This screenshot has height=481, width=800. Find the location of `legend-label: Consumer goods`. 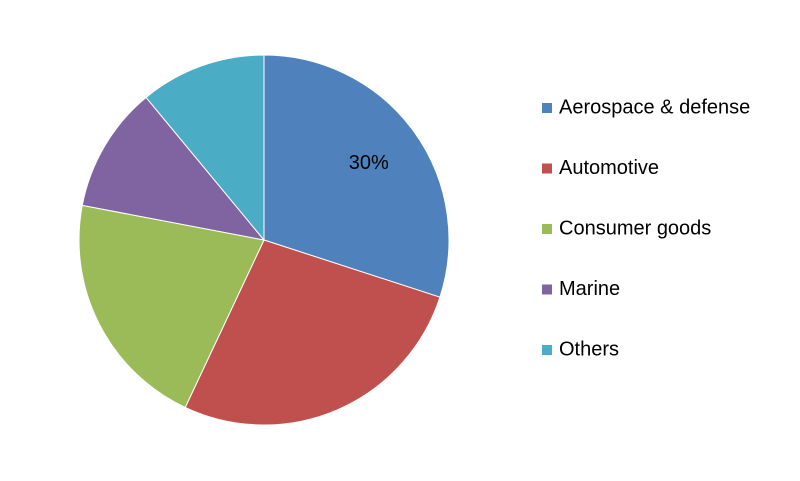

legend-label: Consumer goods is located at coordinates (635, 228).